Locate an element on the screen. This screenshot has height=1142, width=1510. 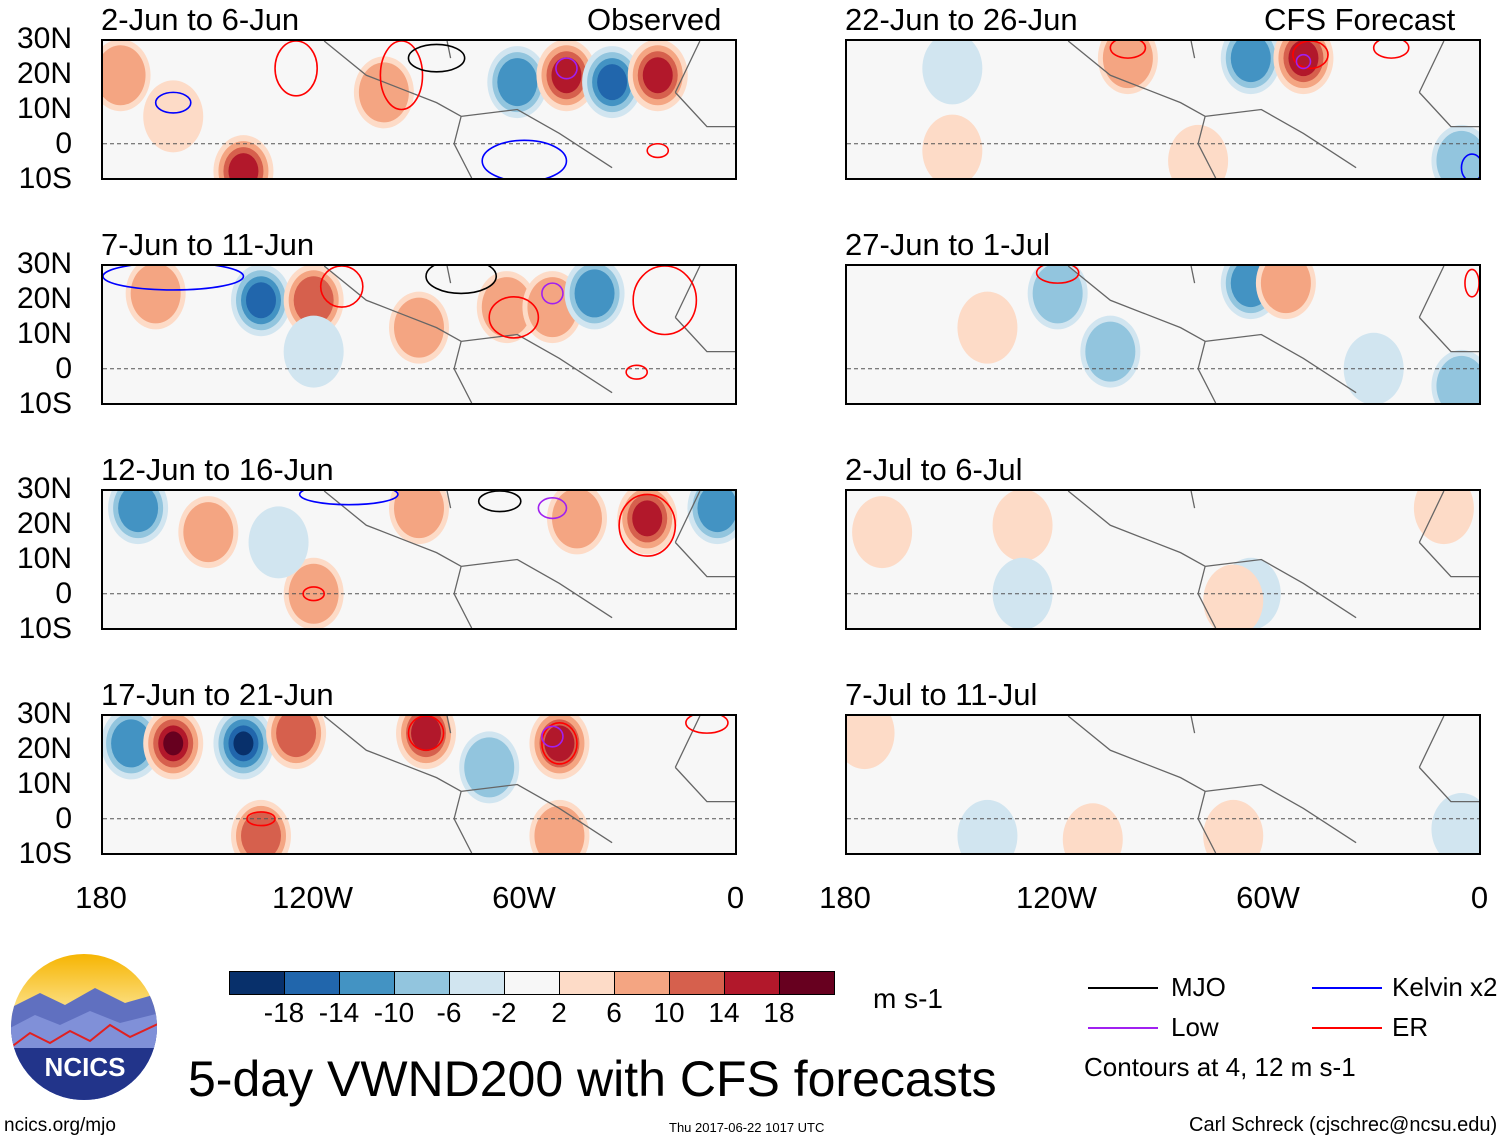
colorbar-tick-label: -6 is located at coordinates (449, 1012).